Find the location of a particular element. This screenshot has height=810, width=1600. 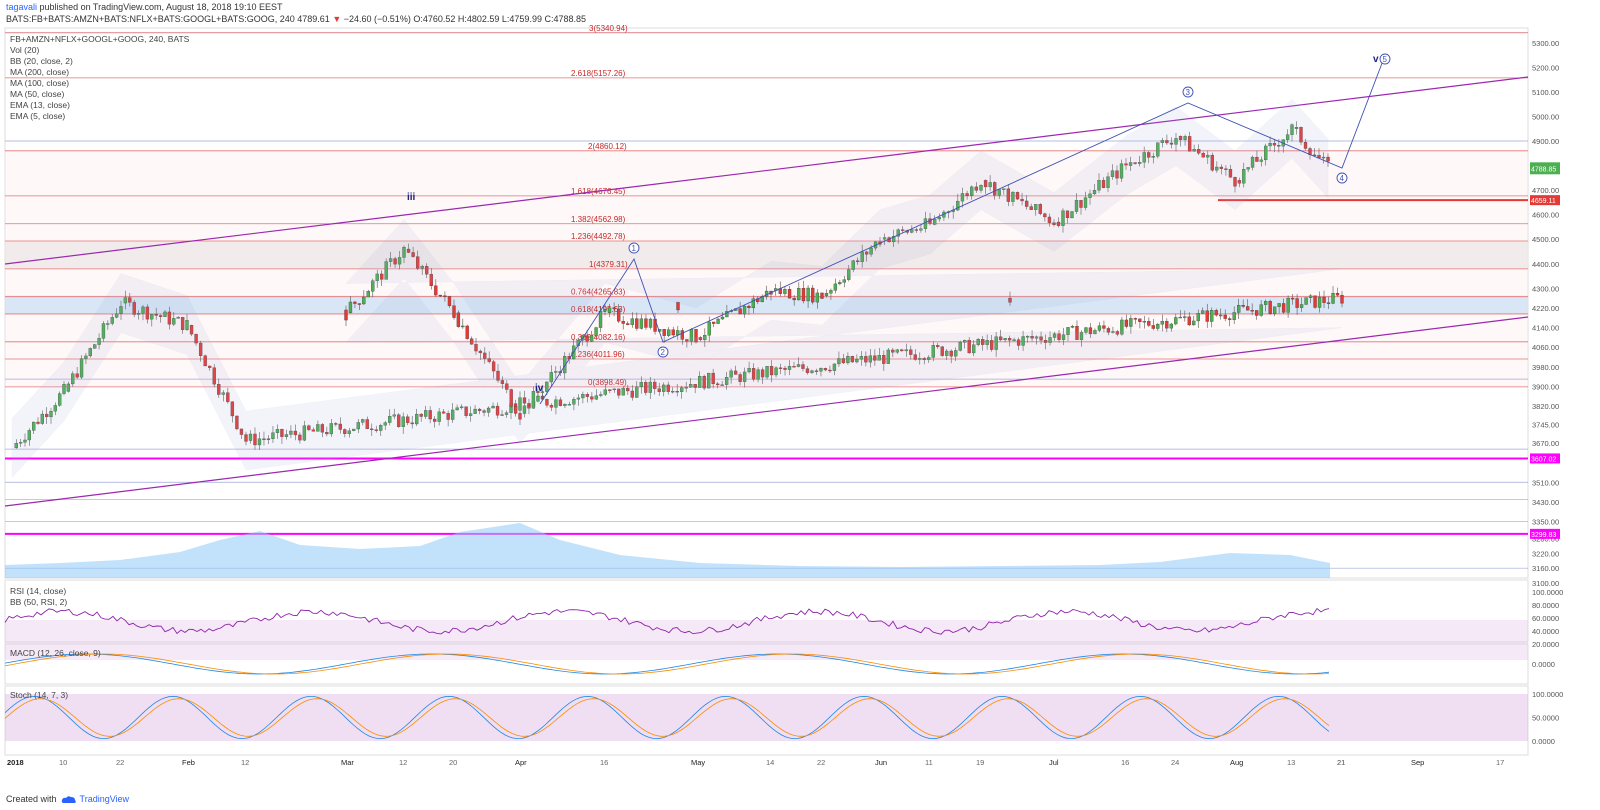

fib-label: 0.618(4195.63) is located at coordinates (598, 309).